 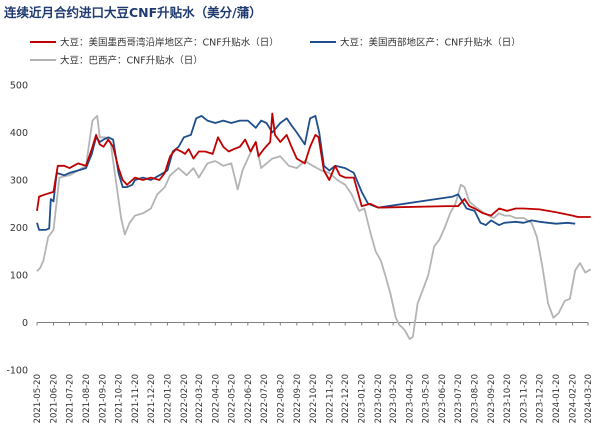 What do you see at coordinates (216, 398) in the screenshot?
I see `x-tick-label: 2022-04-20` at bounding box center [216, 398].